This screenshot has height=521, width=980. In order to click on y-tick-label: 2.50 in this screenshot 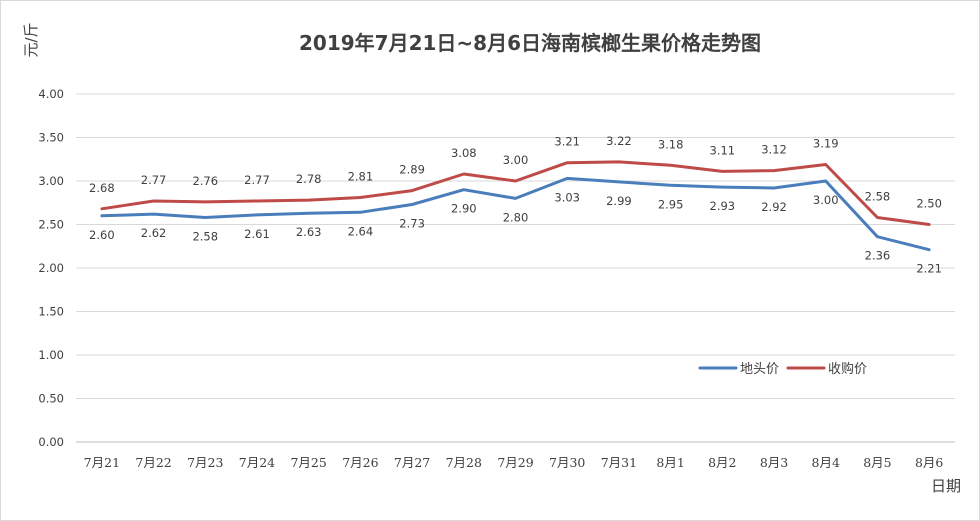, I will do `click(51, 225)`.